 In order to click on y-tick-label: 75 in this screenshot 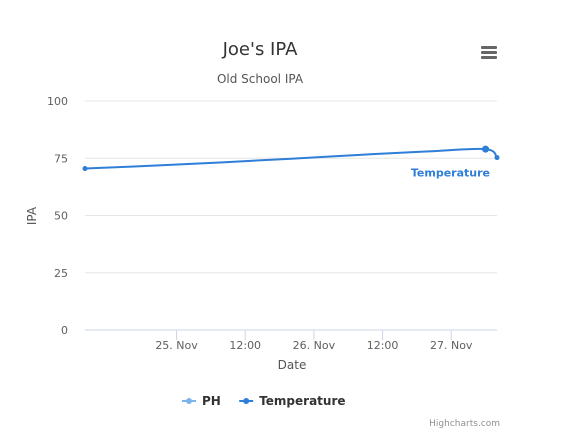, I will do `click(61, 158)`.